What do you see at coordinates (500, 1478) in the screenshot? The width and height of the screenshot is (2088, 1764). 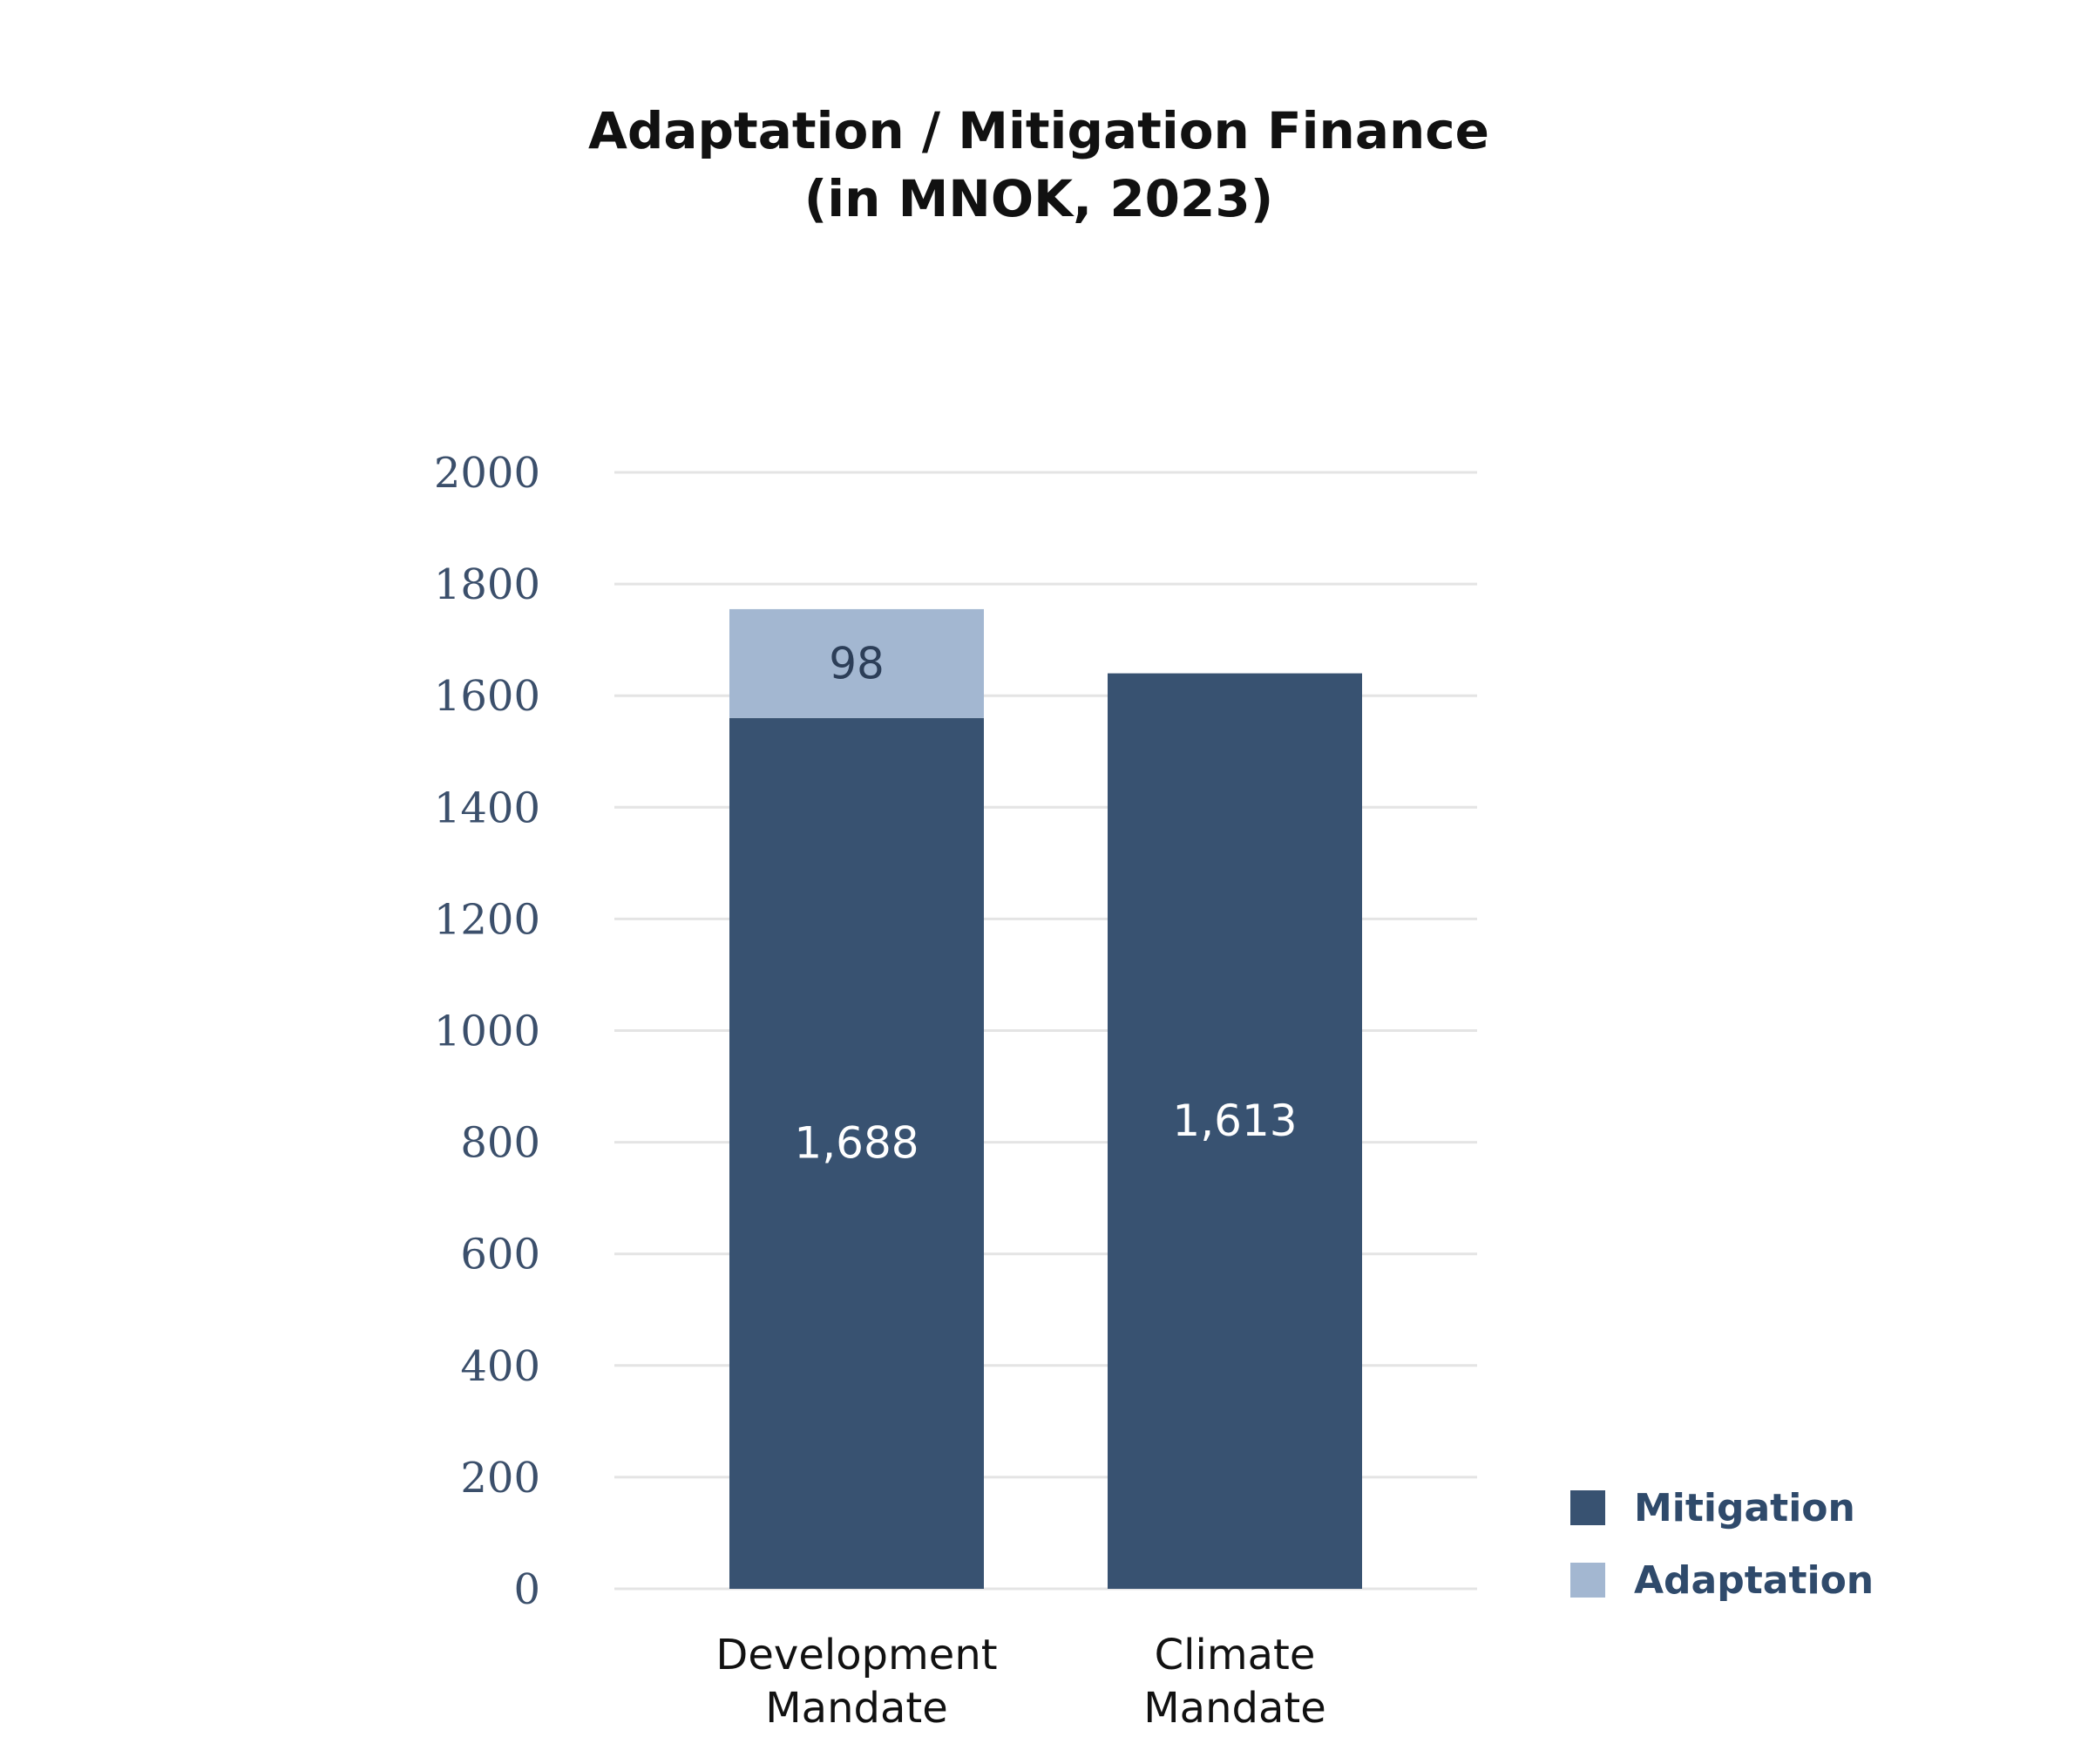 I see `y-tick-label: 200` at bounding box center [500, 1478].